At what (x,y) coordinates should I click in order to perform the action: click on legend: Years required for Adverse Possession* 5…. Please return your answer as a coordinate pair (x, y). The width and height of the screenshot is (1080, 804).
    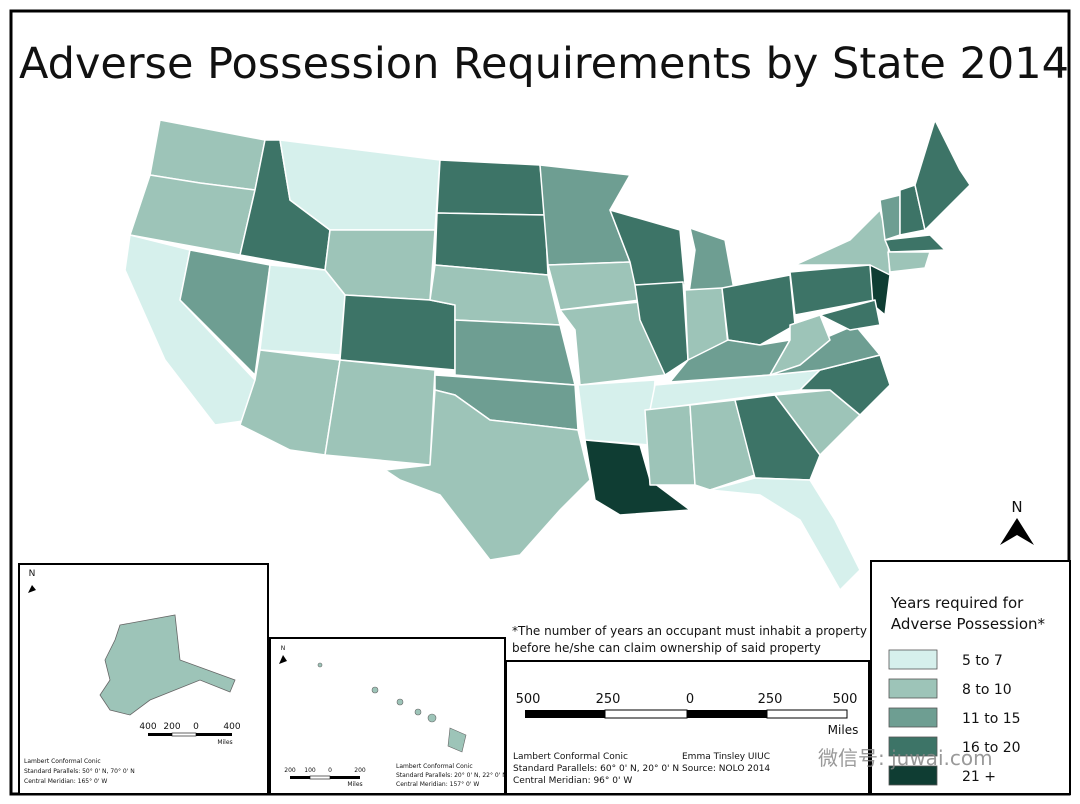
    Looking at the image, I should click on (970, 677).